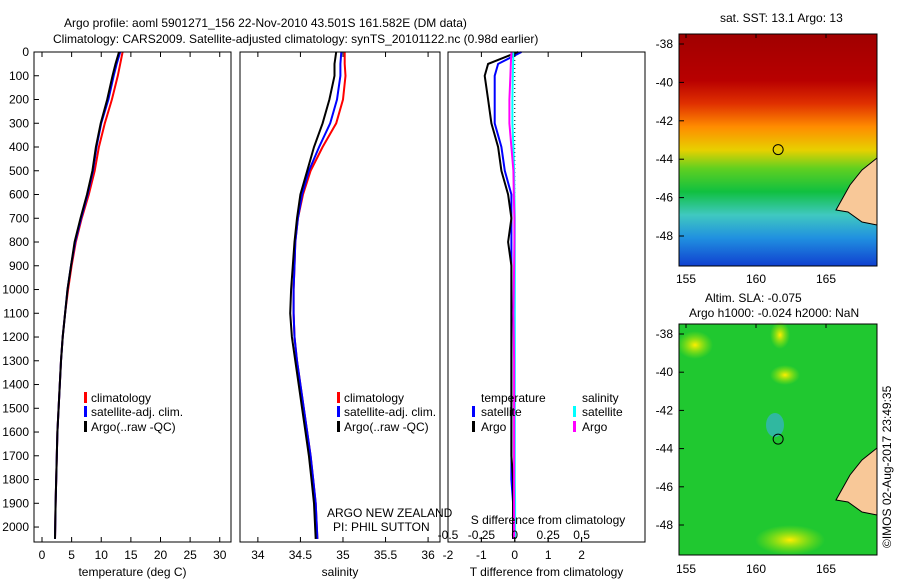 This screenshot has height=580, width=900. I want to click on series-line-argo-raw-qc-, so click(313, 295).